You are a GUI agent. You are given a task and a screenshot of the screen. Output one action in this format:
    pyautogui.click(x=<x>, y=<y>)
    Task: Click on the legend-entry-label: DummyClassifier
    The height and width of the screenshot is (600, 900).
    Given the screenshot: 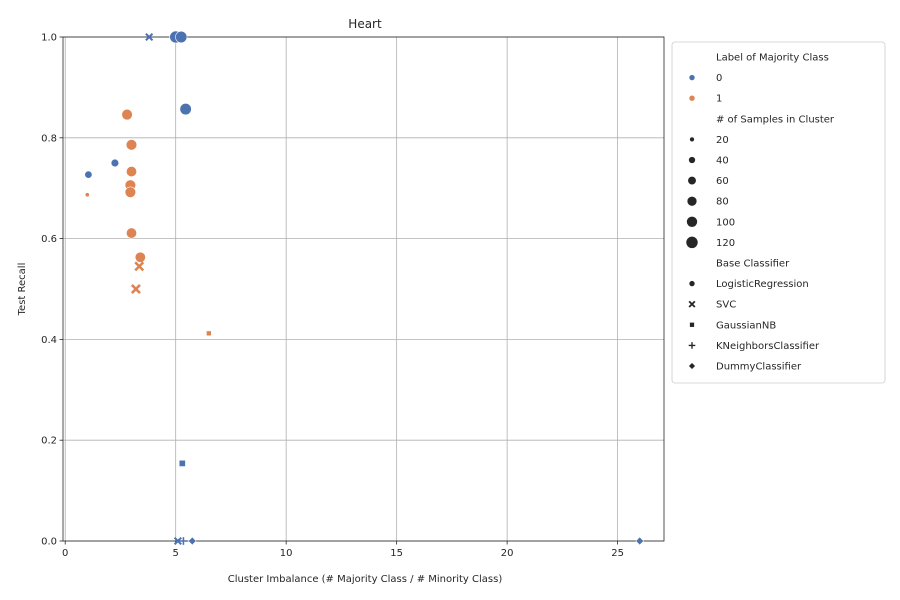 What is the action you would take?
    pyautogui.click(x=759, y=367)
    